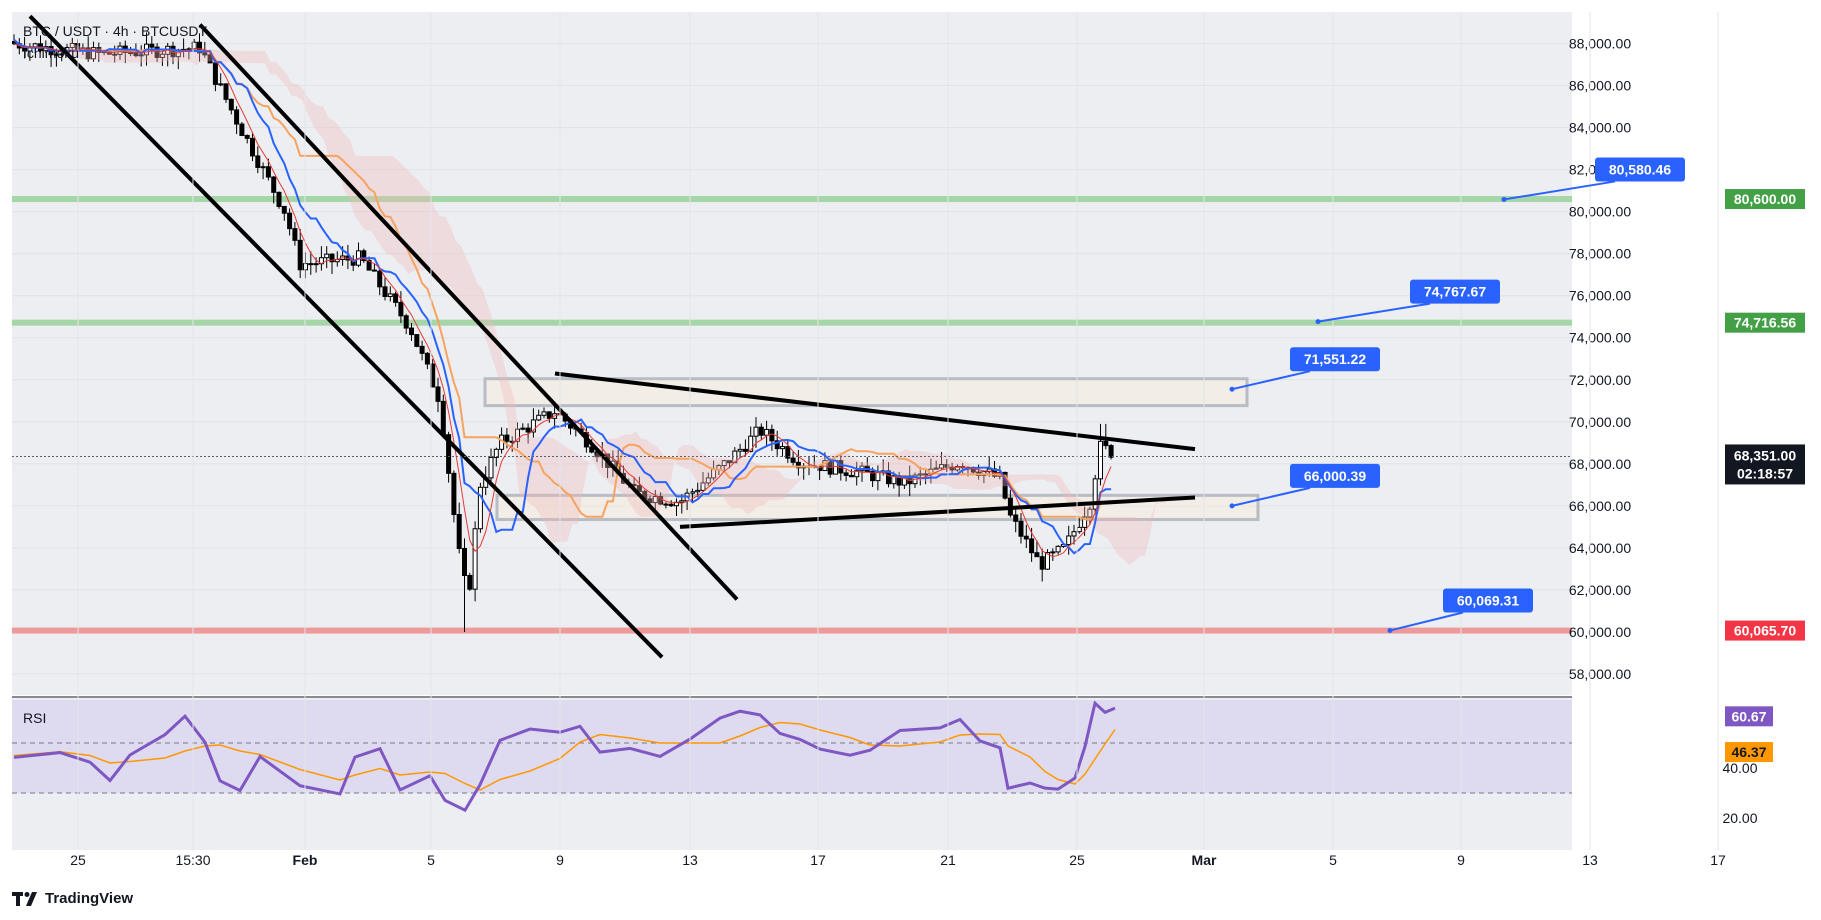 Image resolution: width=1821 pixels, height=920 pixels. I want to click on level-price-label: 80,600.00, so click(1765, 199).